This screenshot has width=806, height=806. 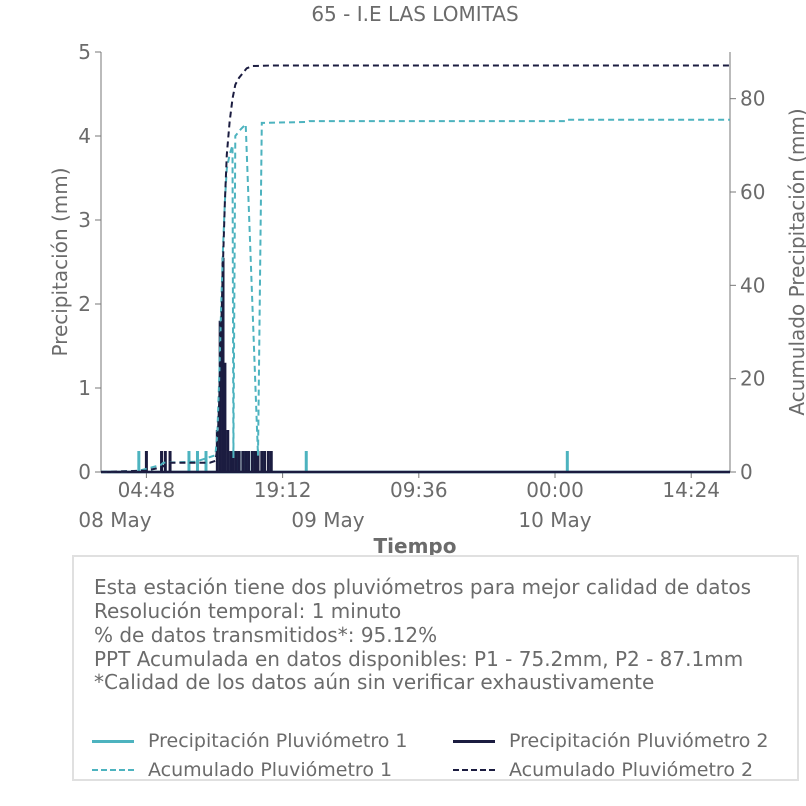 What do you see at coordinates (283, 490) in the screenshot?
I see `x-tick-label: 19:12` at bounding box center [283, 490].